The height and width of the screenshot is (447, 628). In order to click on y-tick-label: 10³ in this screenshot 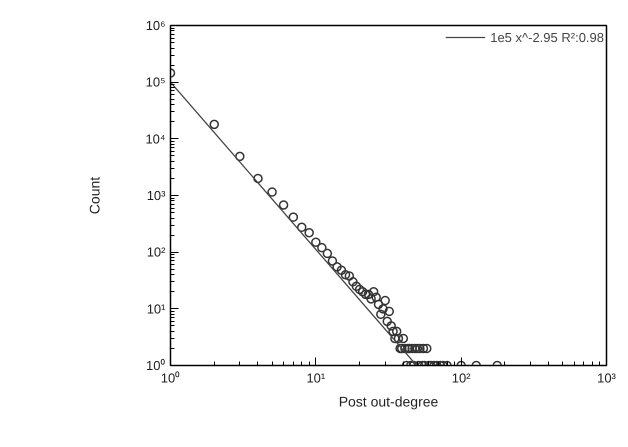, I will do `click(156, 195)`.